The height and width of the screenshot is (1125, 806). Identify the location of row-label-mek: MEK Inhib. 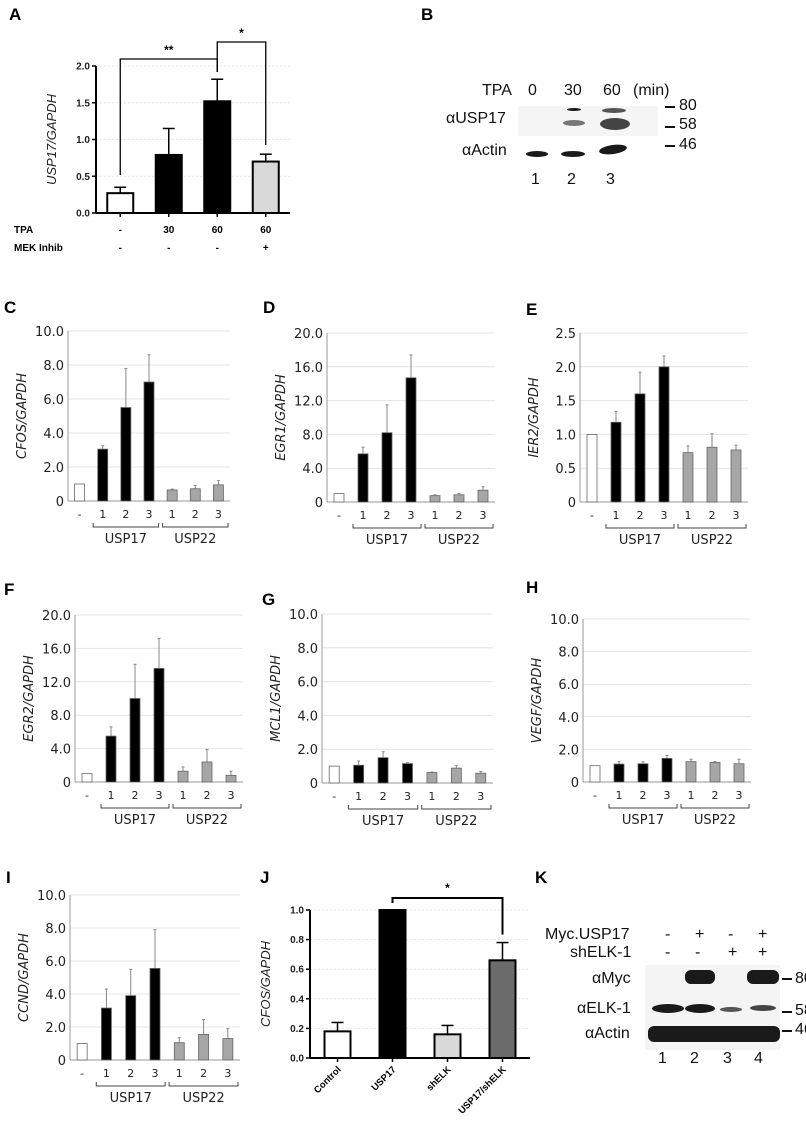
(38, 248).